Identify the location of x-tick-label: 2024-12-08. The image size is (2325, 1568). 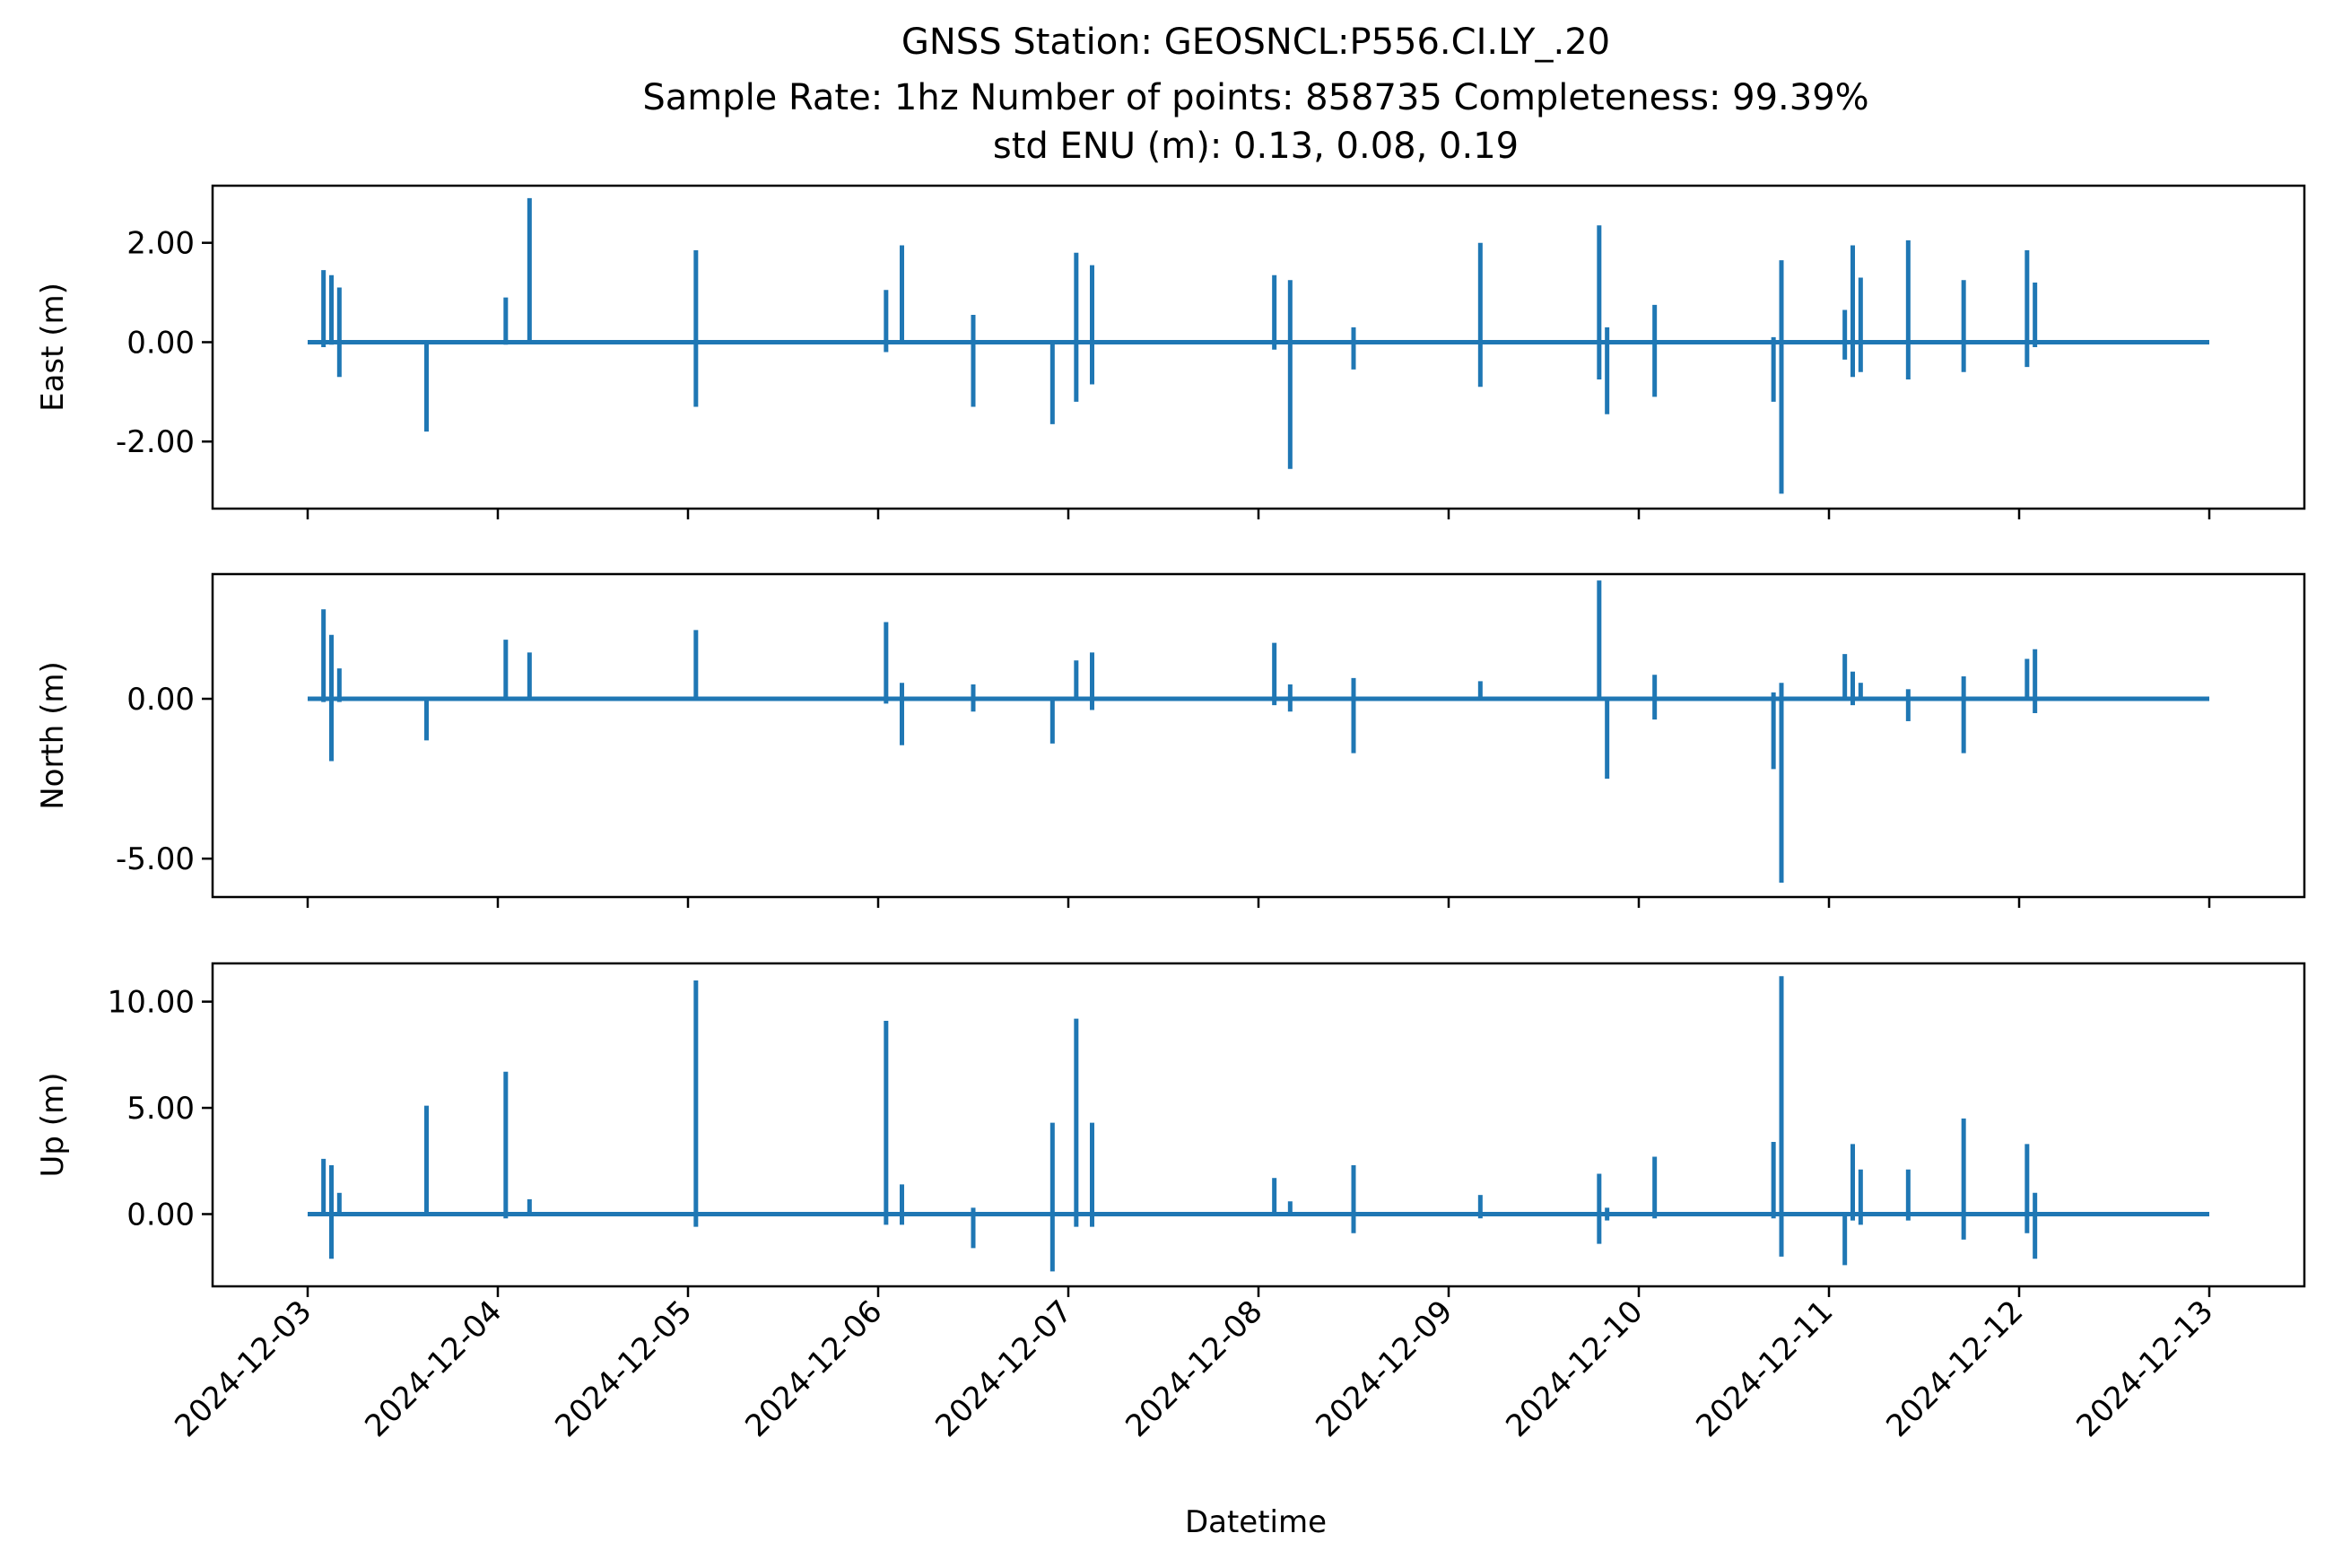
(1194, 1369).